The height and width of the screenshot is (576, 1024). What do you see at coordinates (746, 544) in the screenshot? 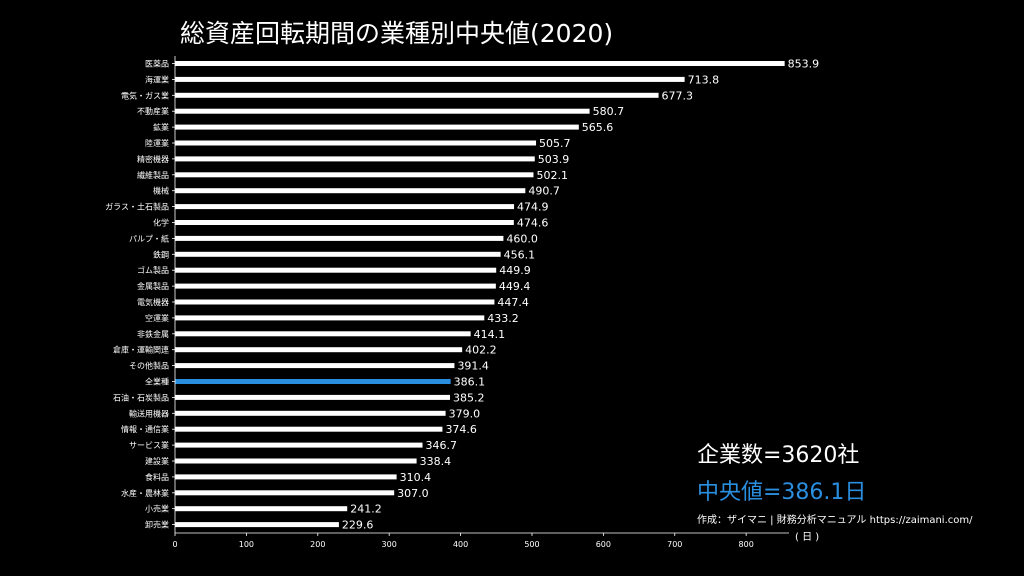
I see `x-tick-label: 800` at bounding box center [746, 544].